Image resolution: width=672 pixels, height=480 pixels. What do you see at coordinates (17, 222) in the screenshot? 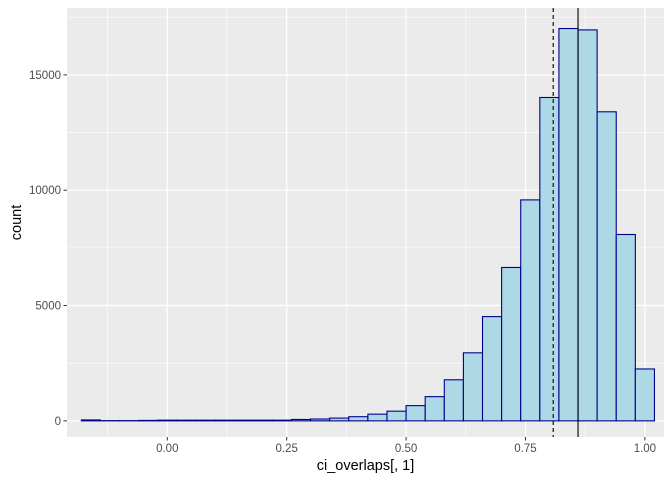
I see `y-axis-title: count` at bounding box center [17, 222].